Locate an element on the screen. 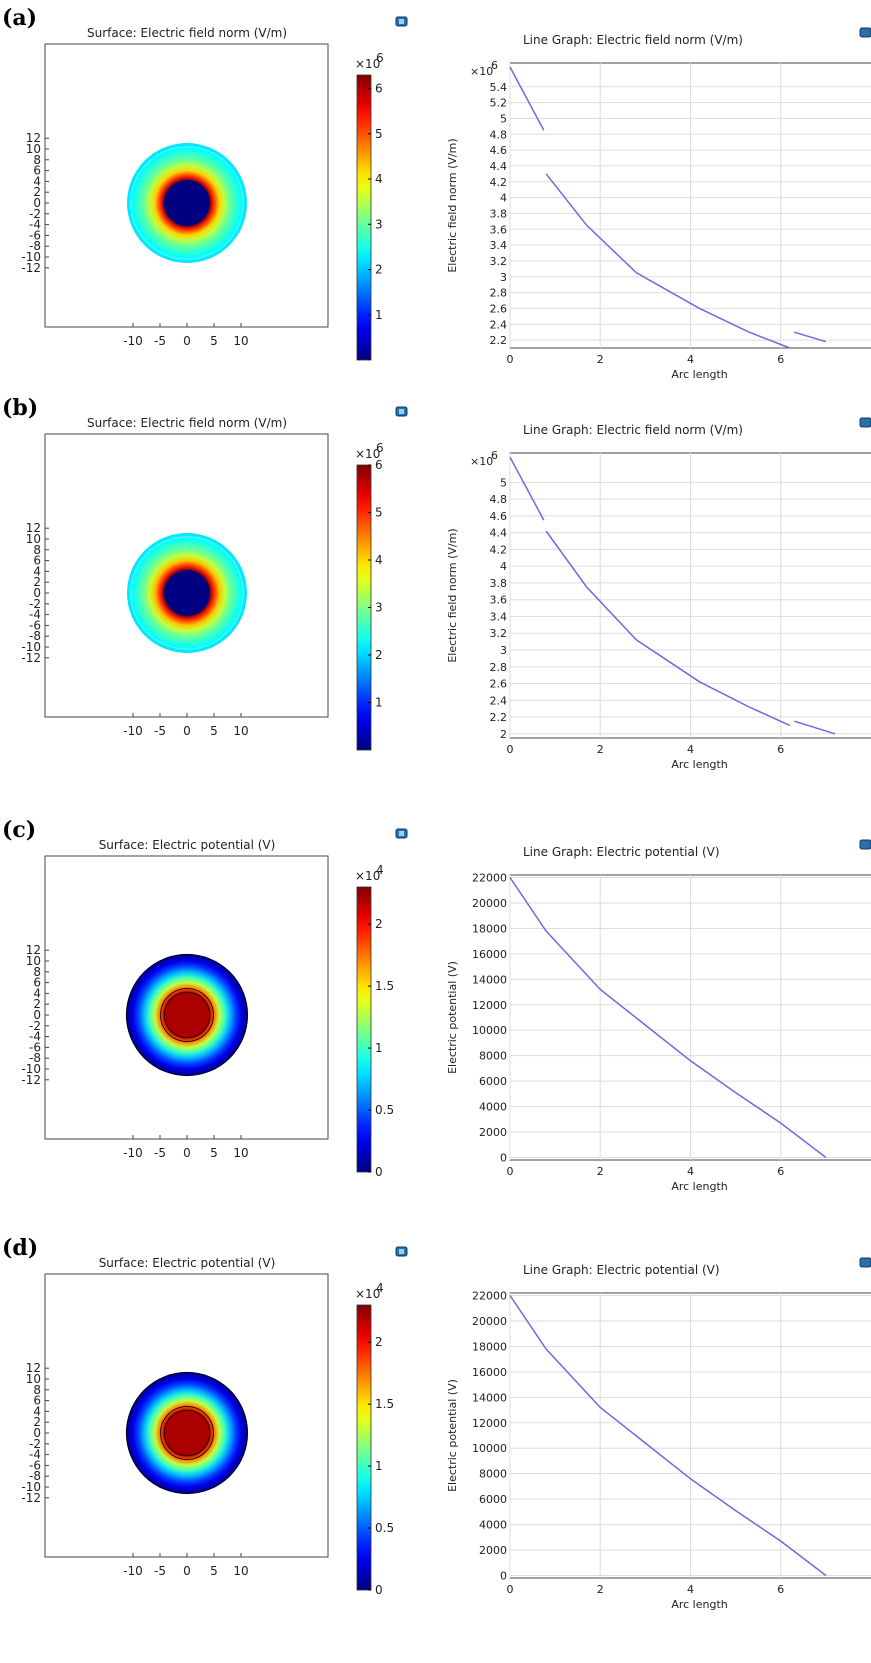 This screenshot has height=1663, width=871. y-tick-label: 4.6 is located at coordinates (499, 516).